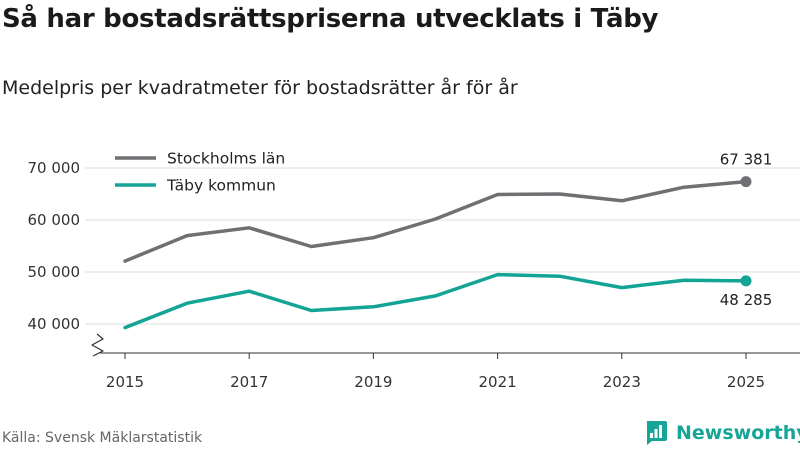 Image resolution: width=800 pixels, height=450 pixels. What do you see at coordinates (656, 433) in the screenshot?
I see `newsworthy-logo-icon` at bounding box center [656, 433].